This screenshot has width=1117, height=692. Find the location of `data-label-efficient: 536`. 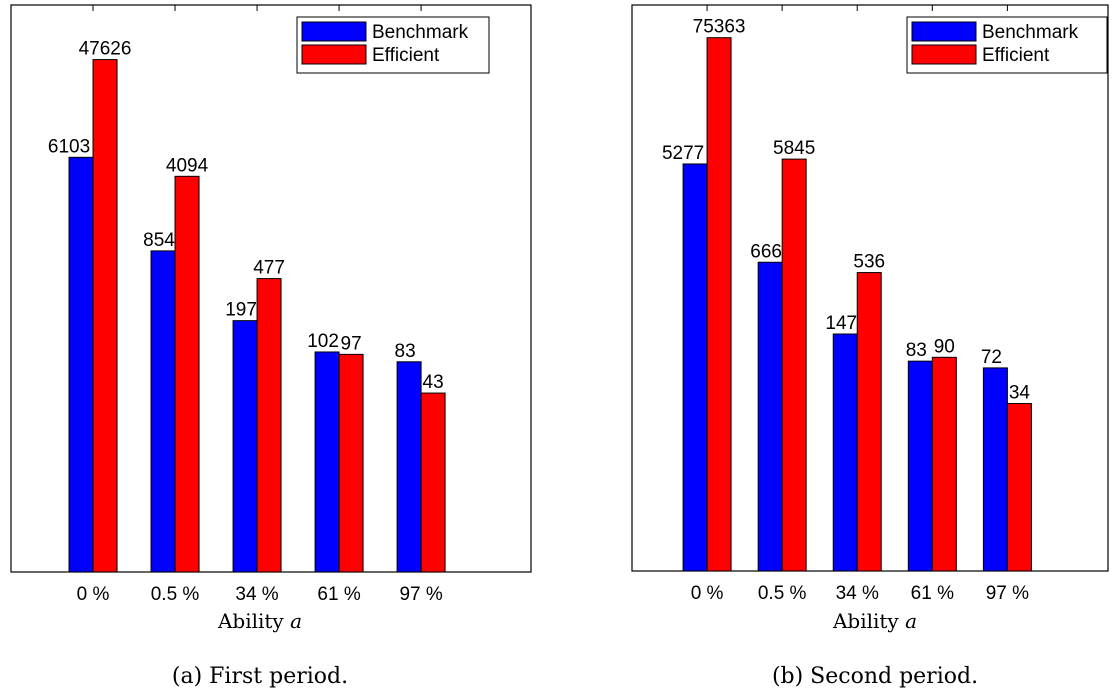

data-label-efficient: 536 is located at coordinates (869, 262).